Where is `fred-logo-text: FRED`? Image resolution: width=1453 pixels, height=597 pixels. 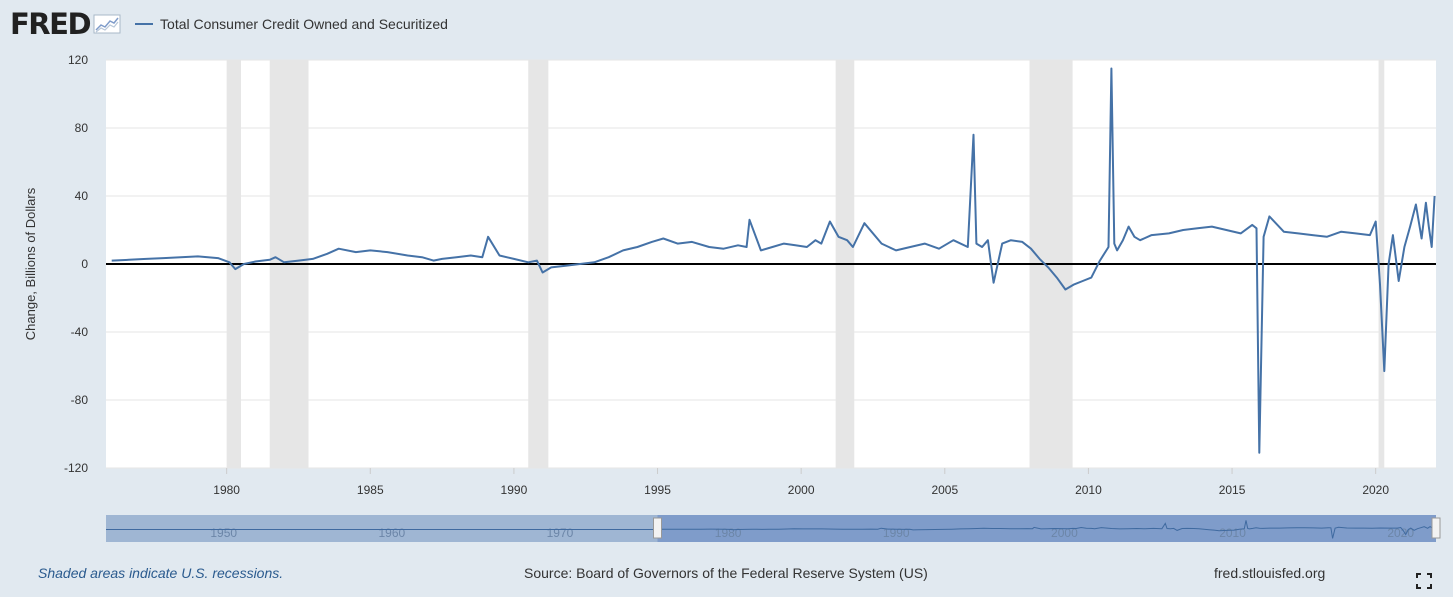 fred-logo-text: FRED is located at coordinates (51, 24).